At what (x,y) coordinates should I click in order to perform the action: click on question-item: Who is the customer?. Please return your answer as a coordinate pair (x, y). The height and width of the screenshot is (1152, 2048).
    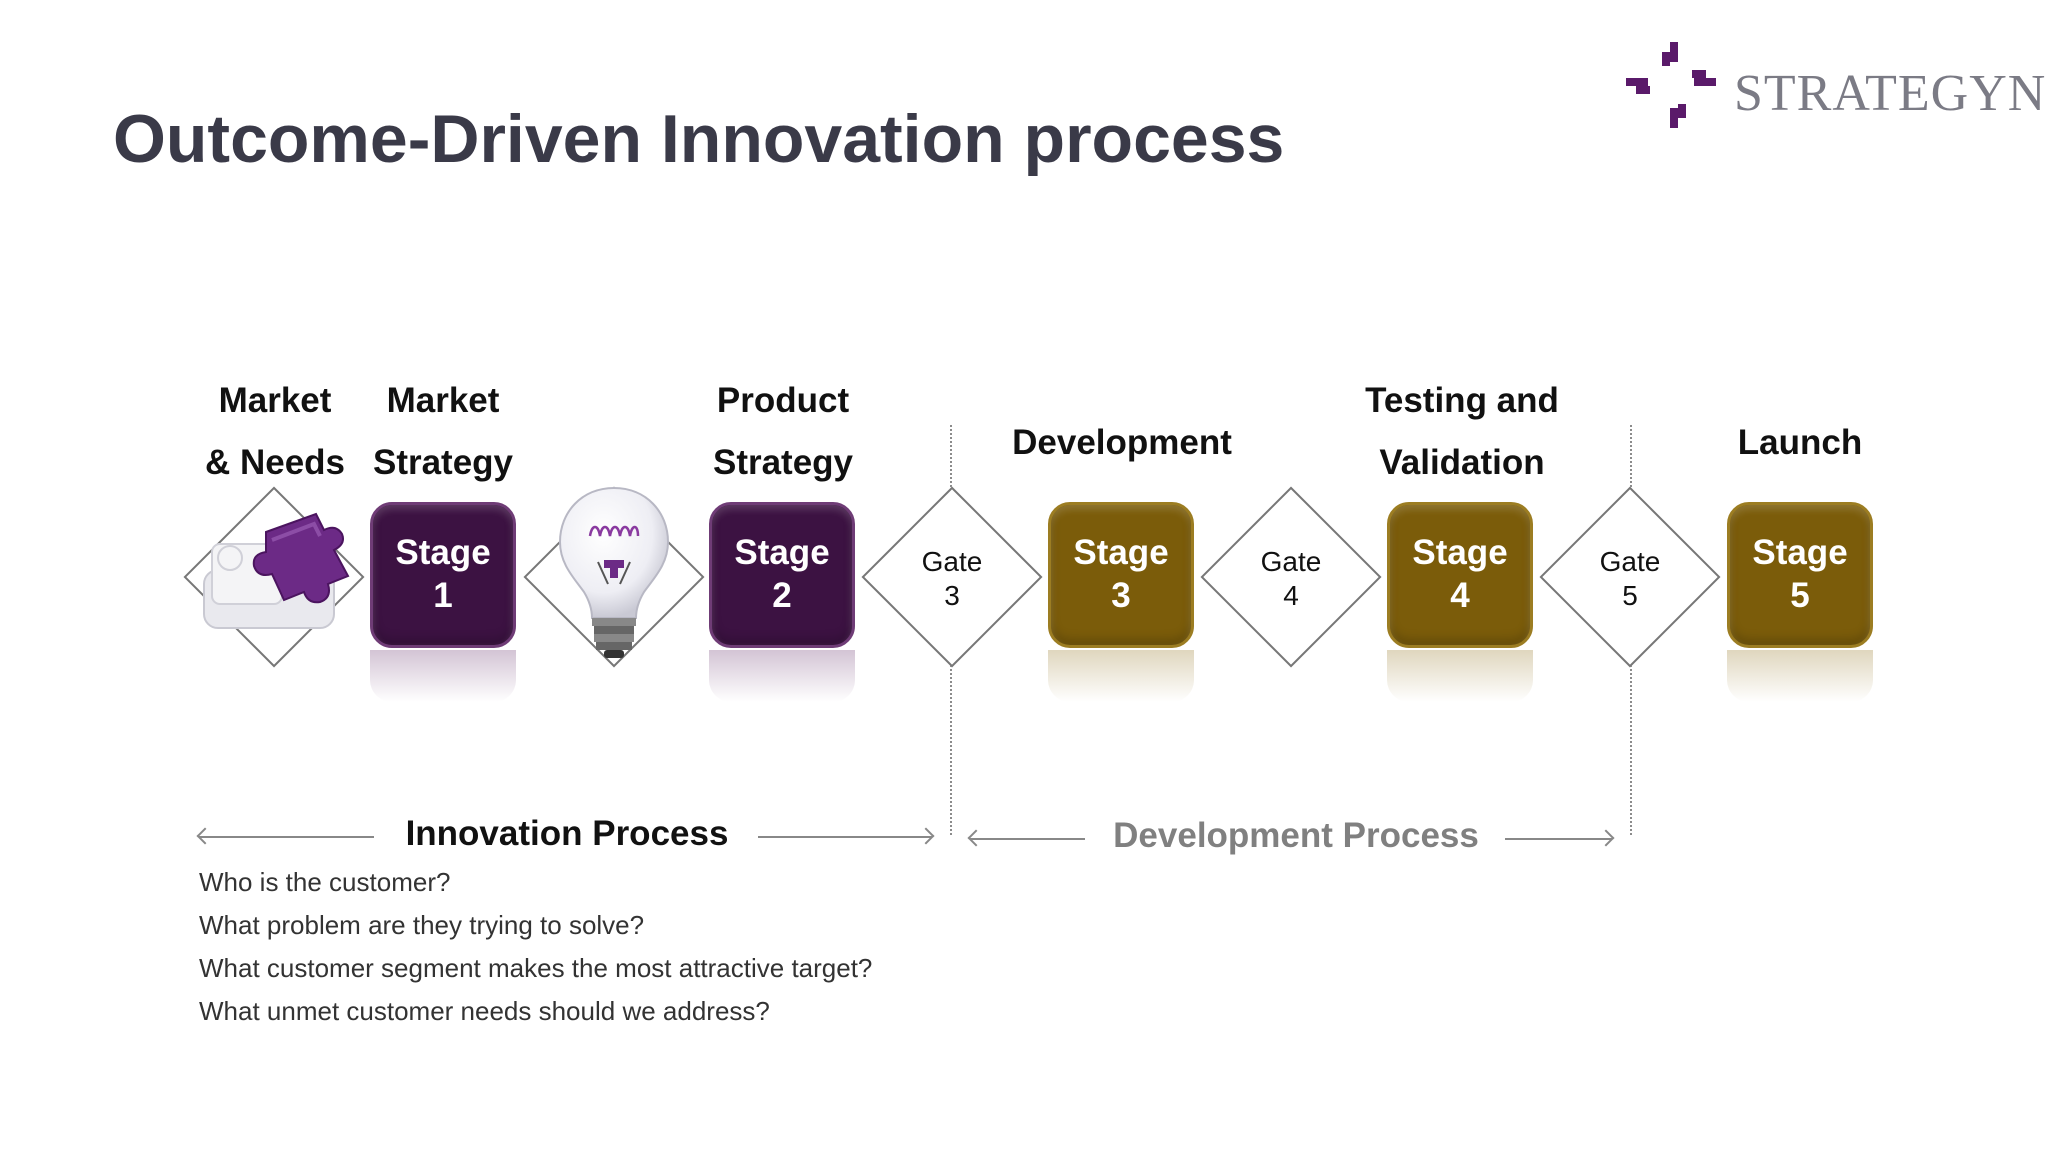
    Looking at the image, I should click on (325, 882).